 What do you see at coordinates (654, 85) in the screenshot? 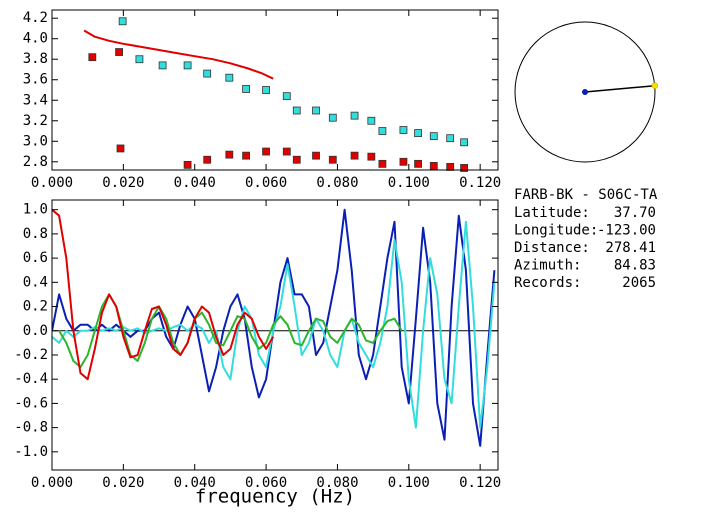
I see `event-dot` at bounding box center [654, 85].